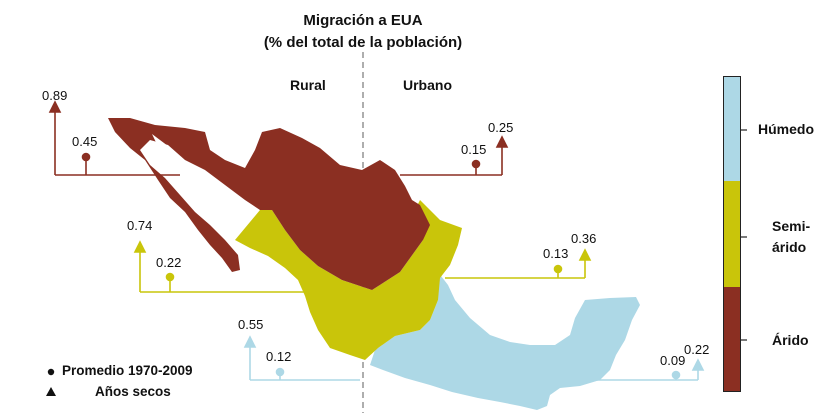  What do you see at coordinates (51, 372) in the screenshot?
I see `legend-dot-marker` at bounding box center [51, 372].